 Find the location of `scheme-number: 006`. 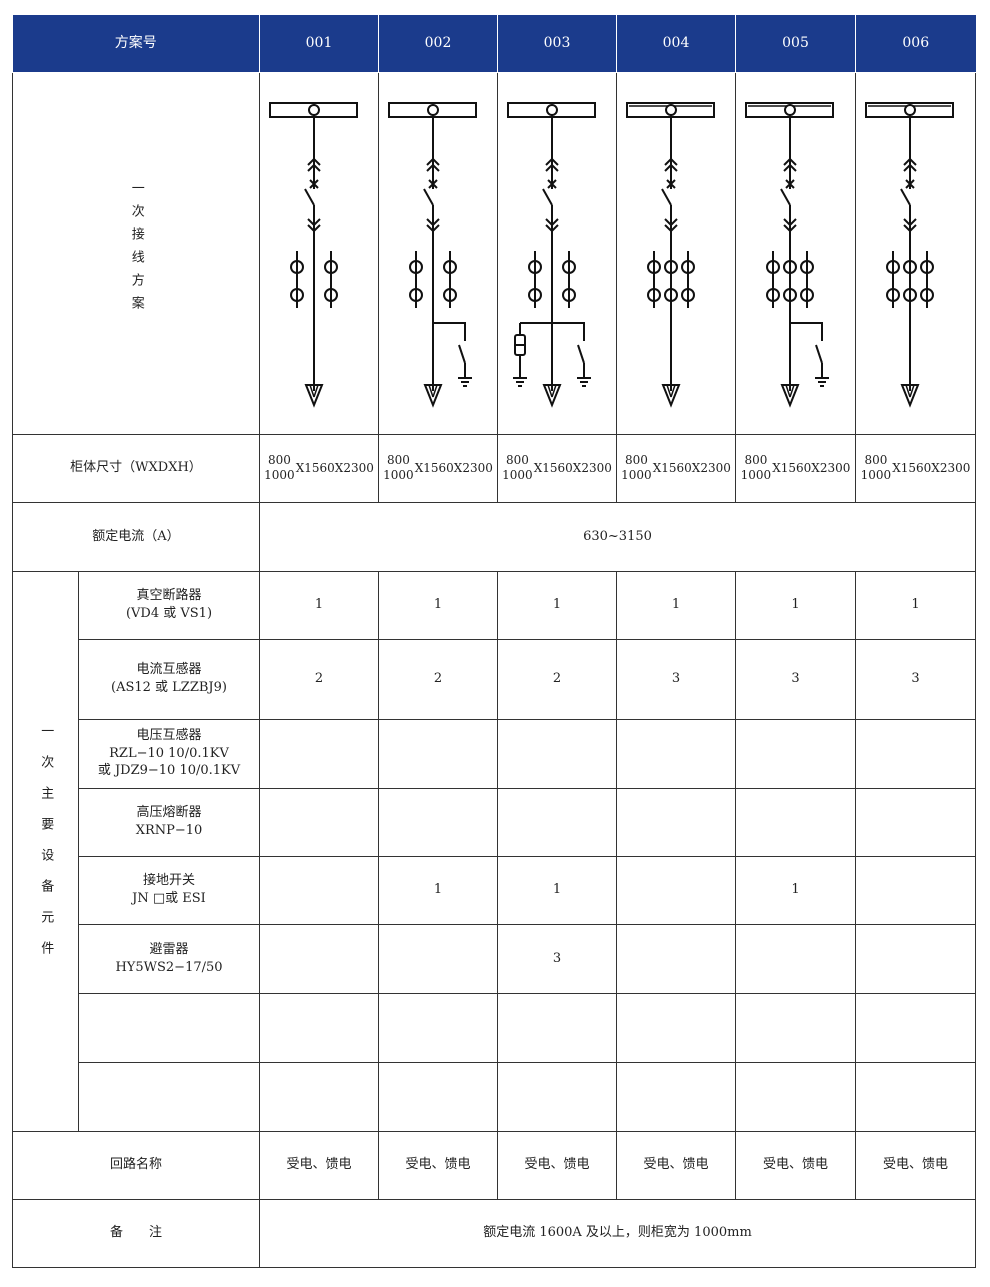

scheme-number: 006 is located at coordinates (915, 44).